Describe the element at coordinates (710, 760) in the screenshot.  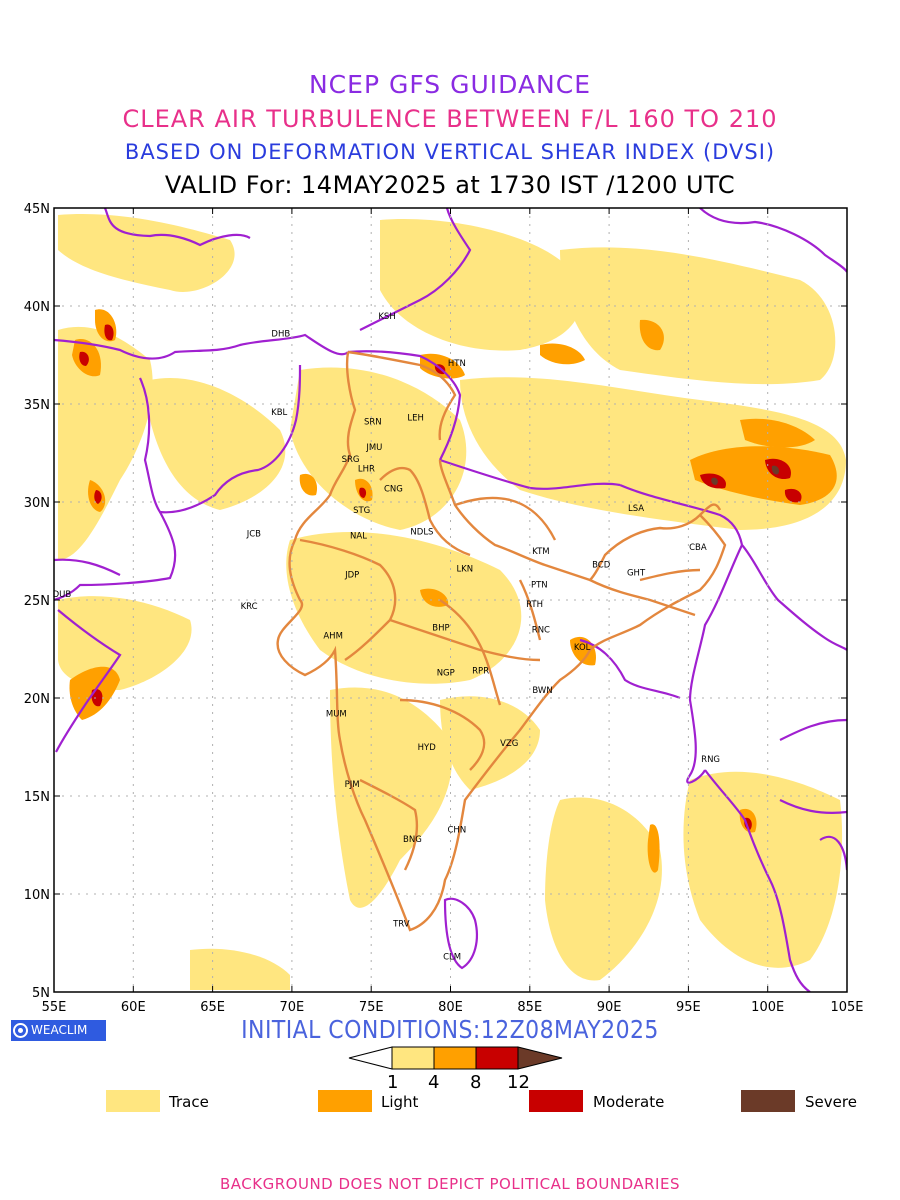
I see `station-rng: RNG` at that location.